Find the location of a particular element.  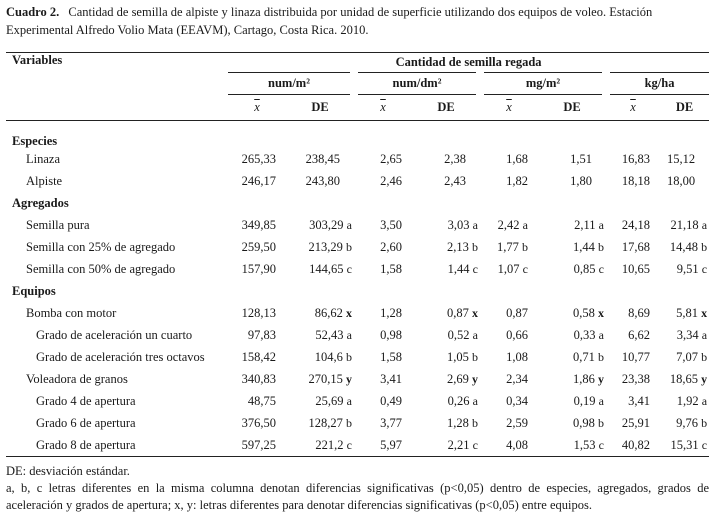

de-cell: 2,21 c is located at coordinates (462, 444).